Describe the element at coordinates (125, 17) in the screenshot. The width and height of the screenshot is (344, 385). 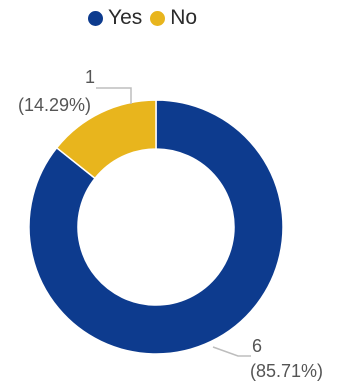
I see `legend-label-yes: Yes` at that location.